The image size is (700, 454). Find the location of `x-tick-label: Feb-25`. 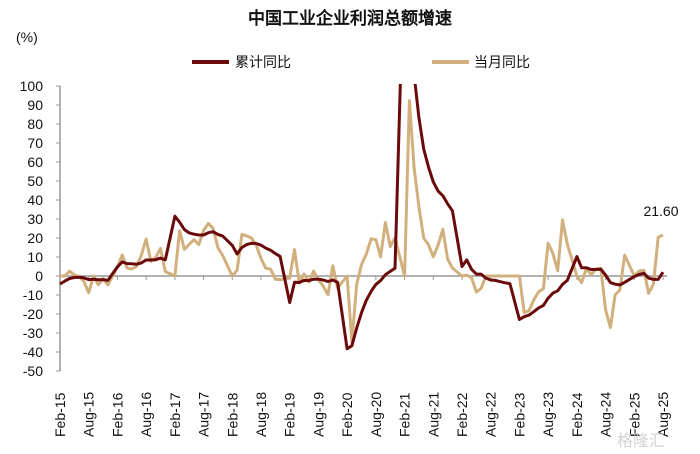

x-tick-label: Feb-25 is located at coordinates (634, 414).